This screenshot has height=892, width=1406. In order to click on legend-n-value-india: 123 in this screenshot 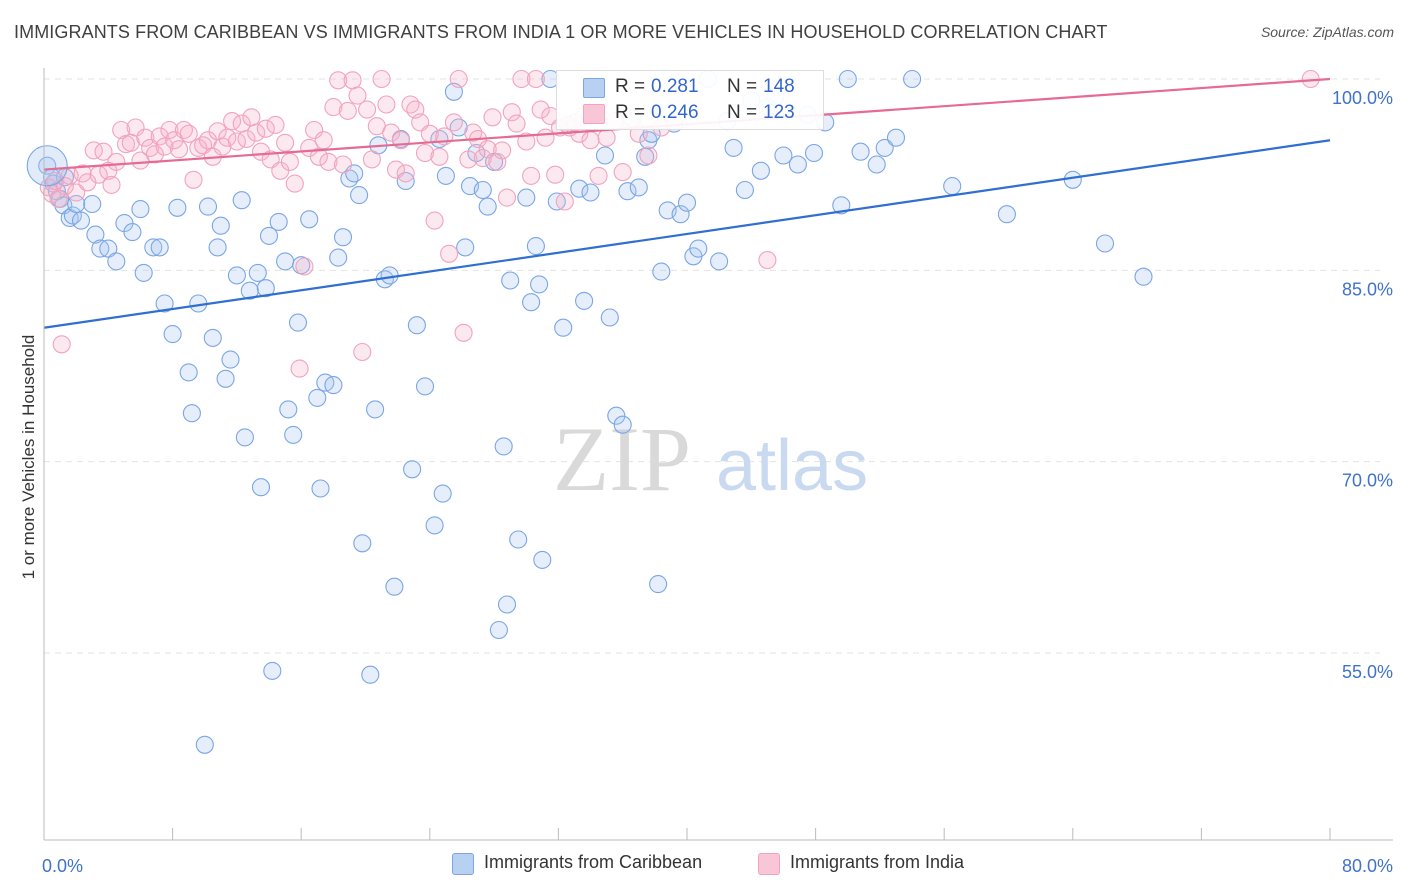, I will do `click(779, 112)`.